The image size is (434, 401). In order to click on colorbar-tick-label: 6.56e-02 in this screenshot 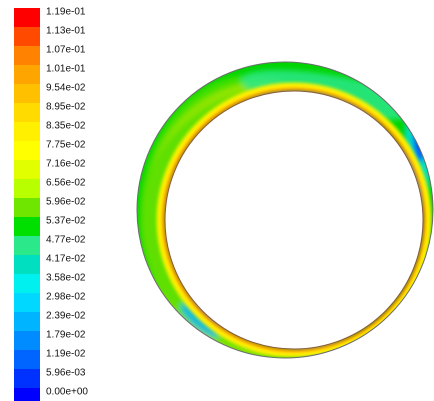, I will do `click(66, 183)`.